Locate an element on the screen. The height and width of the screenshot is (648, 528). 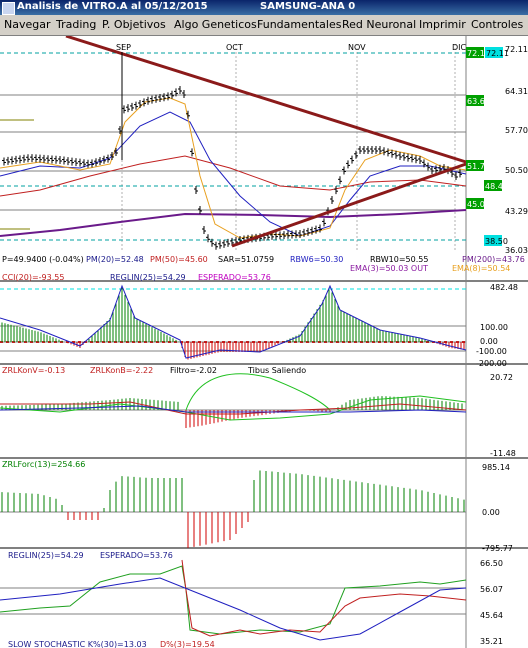
axis-tick: 482.48 is located at coordinates (504, 287).